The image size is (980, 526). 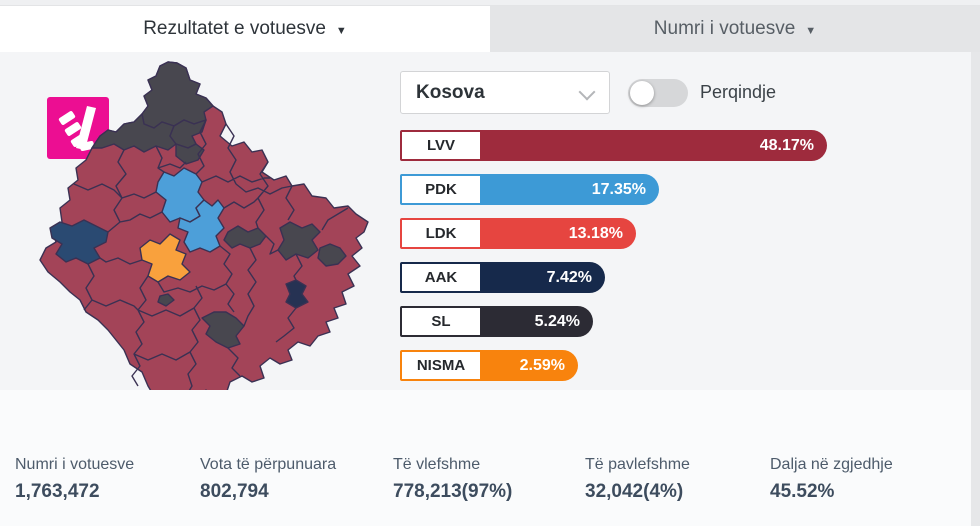 I want to click on region-select-value: Kosova, so click(x=450, y=92).